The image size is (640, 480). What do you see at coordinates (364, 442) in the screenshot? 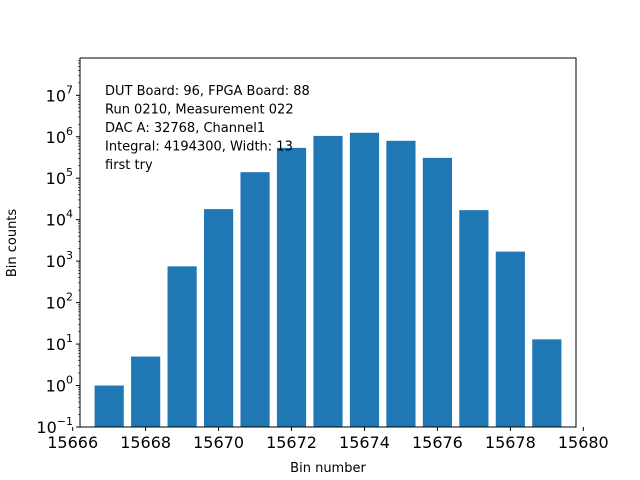
I see `x-tick-label: 15674` at bounding box center [364, 442].